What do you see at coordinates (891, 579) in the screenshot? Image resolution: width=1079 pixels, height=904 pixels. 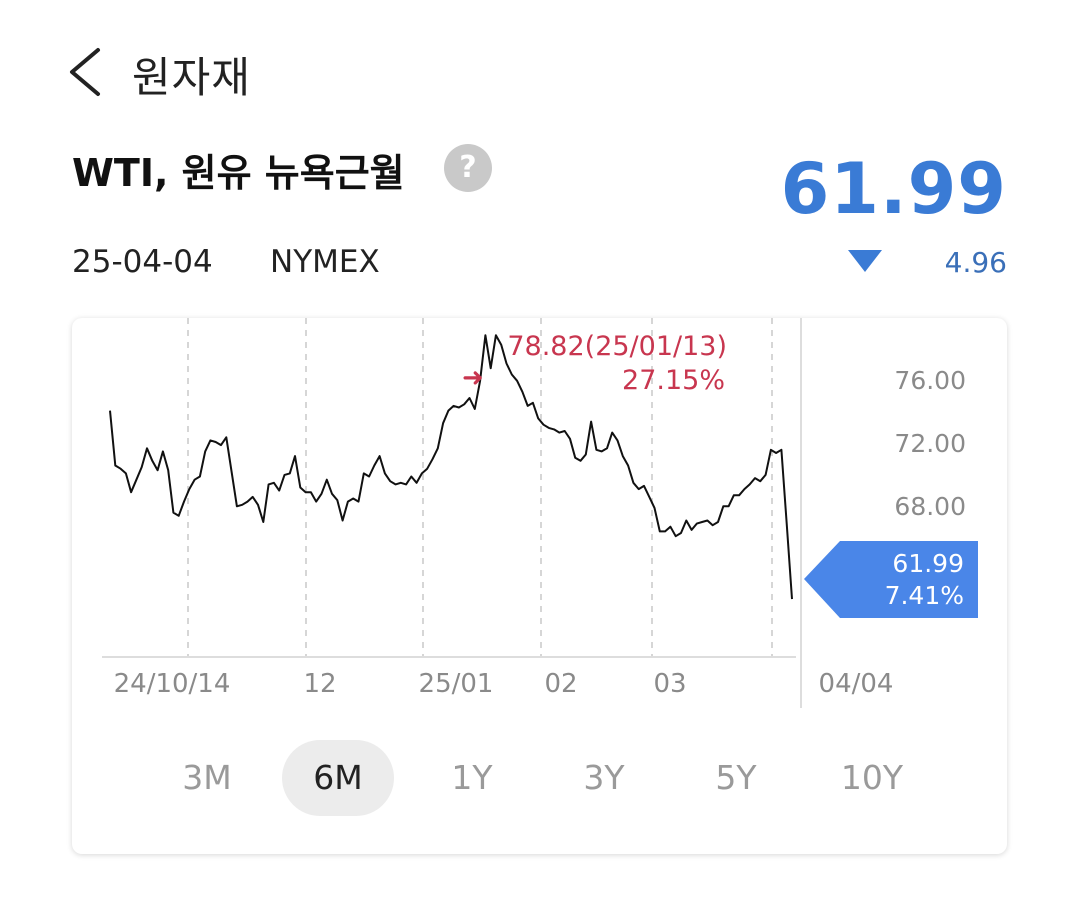 I see `current-price-tag: 61.99 7.41%` at bounding box center [891, 579].